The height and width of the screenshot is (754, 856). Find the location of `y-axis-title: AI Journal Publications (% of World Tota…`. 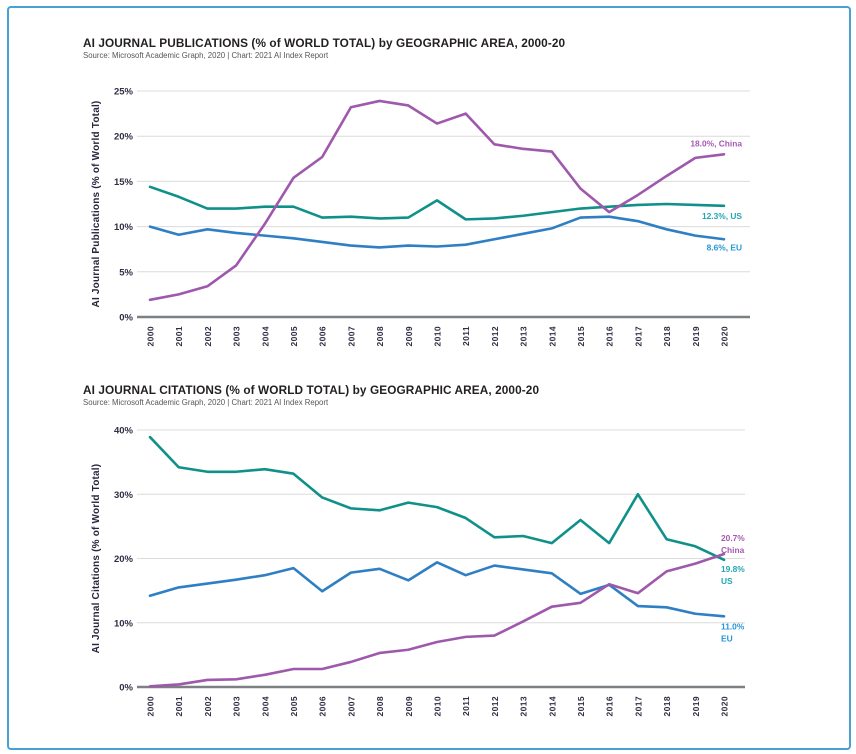

y-axis-title: AI Journal Publications (% of World Tota… is located at coordinates (96, 204).